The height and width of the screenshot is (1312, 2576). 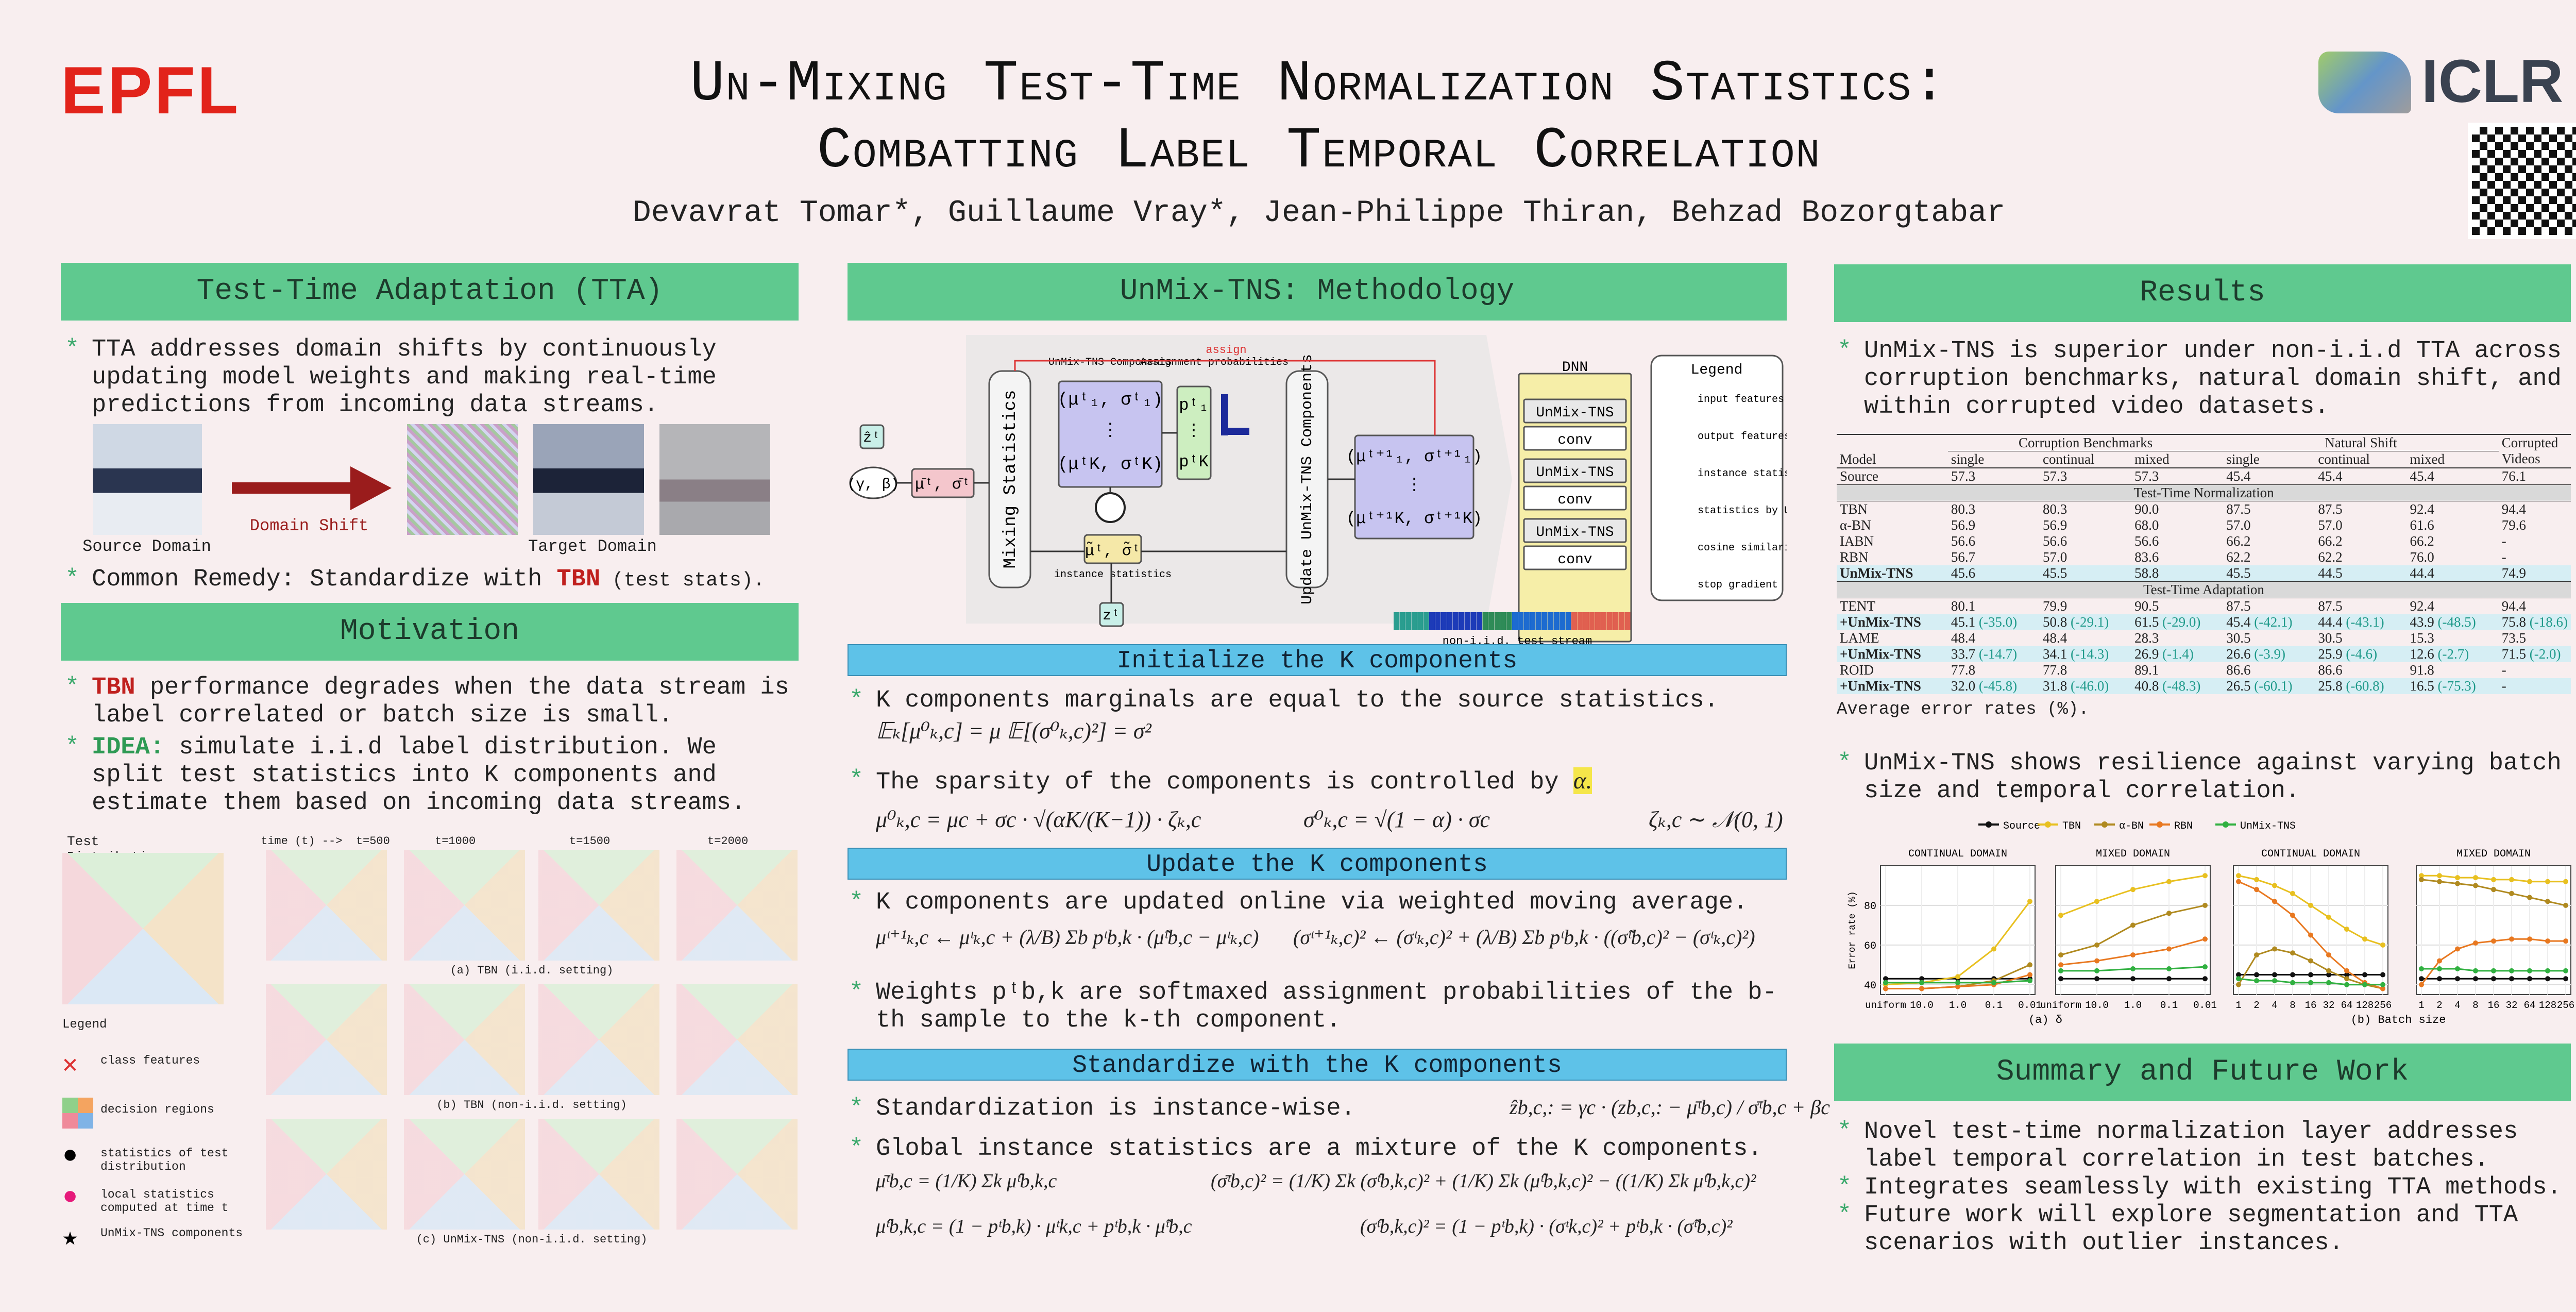 I want to click on gain: (-35.0), so click(x=1998, y=622).